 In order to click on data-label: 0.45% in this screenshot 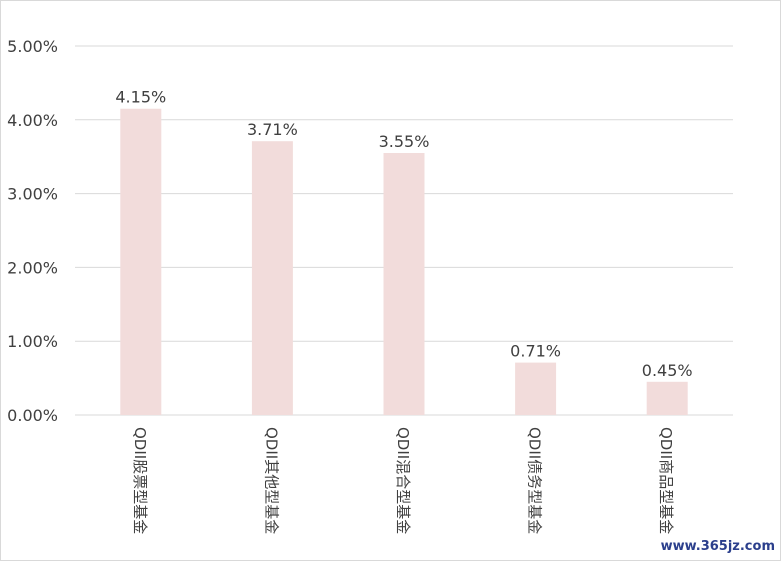, I will do `click(667, 370)`.